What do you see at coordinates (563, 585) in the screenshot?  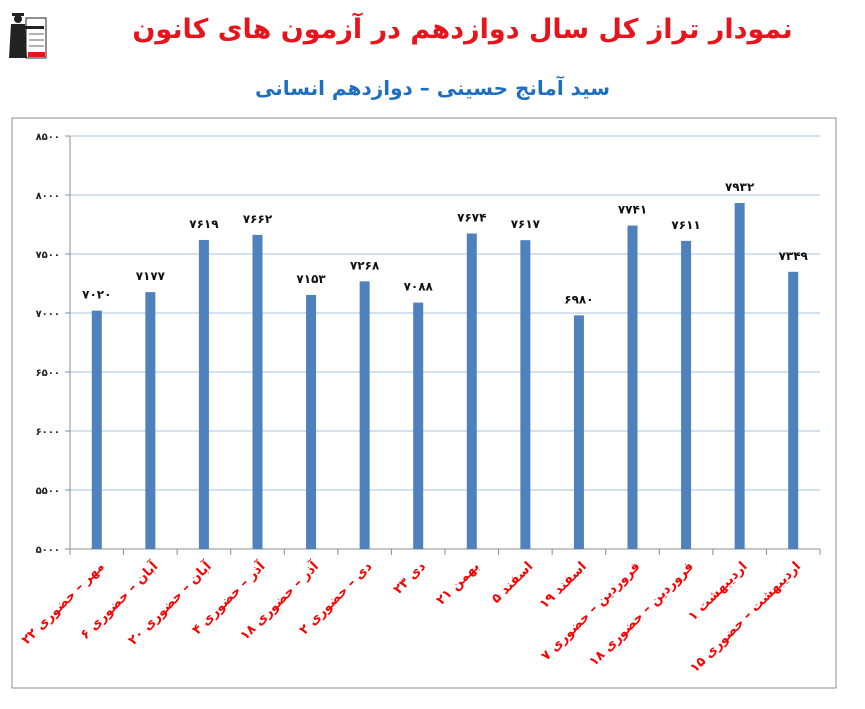 I see `x-category-label: ۱۹ اسفند` at bounding box center [563, 585].